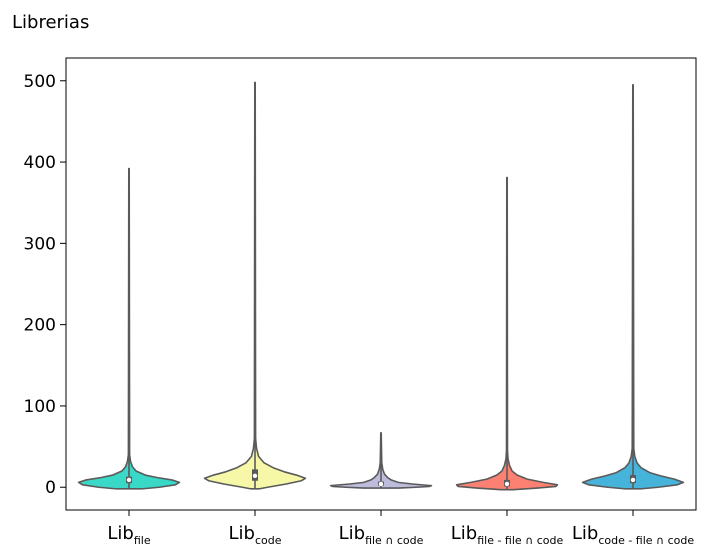  Describe the element at coordinates (507, 534) in the screenshot. I see `x-tick-label: Libfile - file ∩ code` at that location.